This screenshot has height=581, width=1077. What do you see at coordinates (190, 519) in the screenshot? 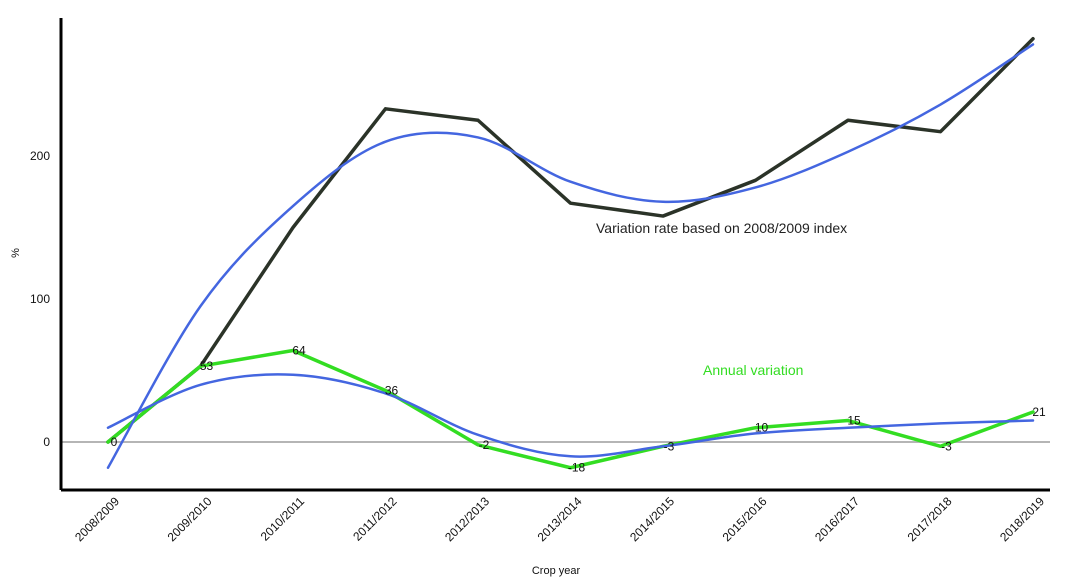
I see `x-tick-label: 2009/2010` at bounding box center [190, 519].